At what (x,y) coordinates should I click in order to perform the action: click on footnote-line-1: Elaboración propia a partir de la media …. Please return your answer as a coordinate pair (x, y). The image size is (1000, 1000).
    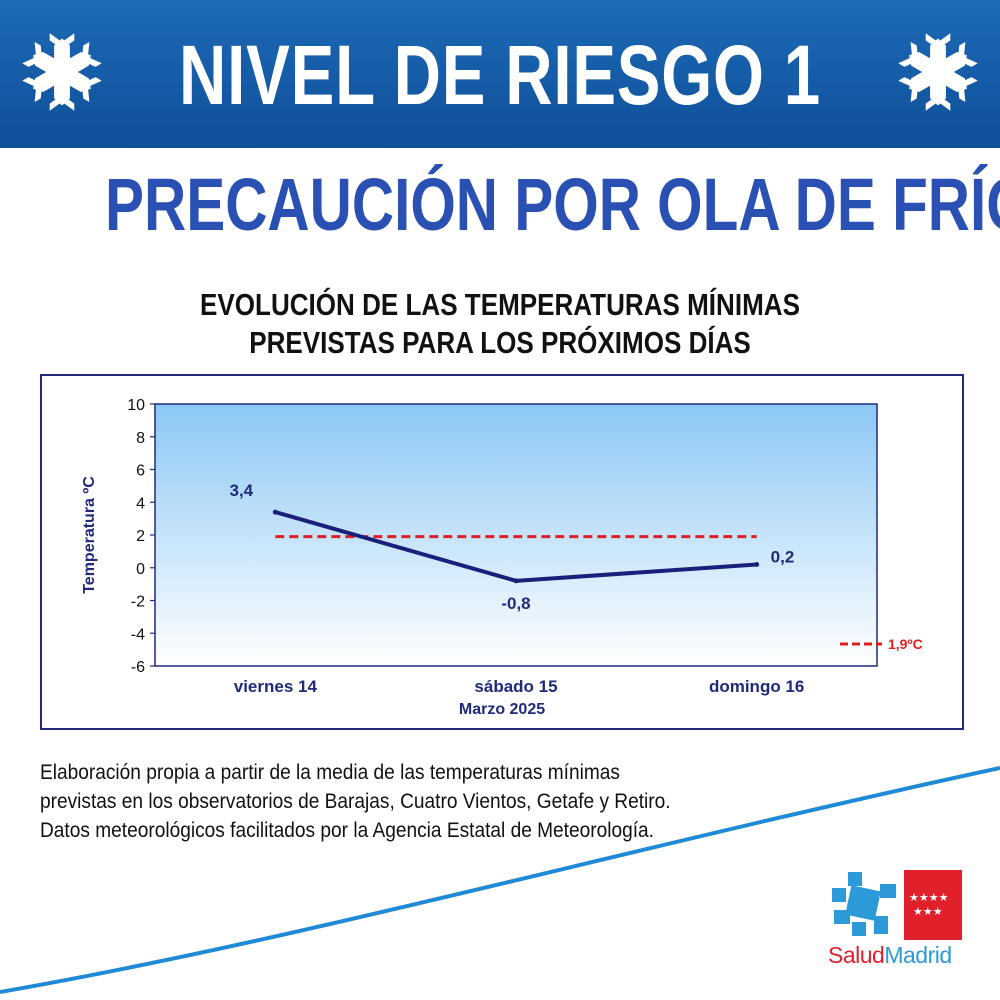
    Looking at the image, I should click on (330, 772).